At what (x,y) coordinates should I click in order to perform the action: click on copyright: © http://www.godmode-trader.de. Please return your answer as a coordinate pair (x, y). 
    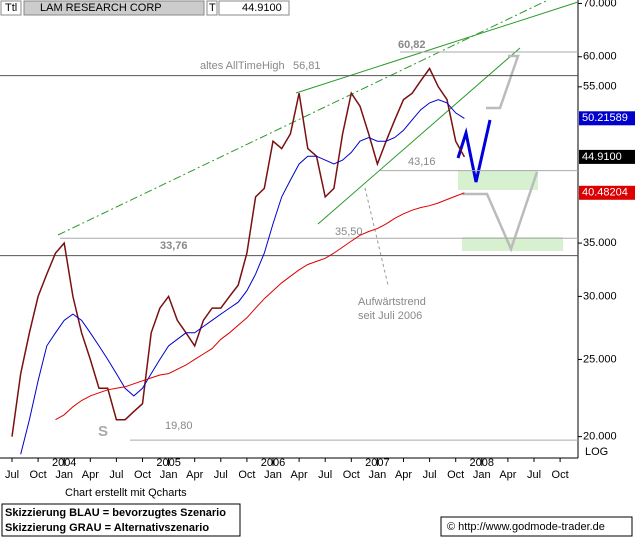
    Looking at the image, I should click on (526, 527).